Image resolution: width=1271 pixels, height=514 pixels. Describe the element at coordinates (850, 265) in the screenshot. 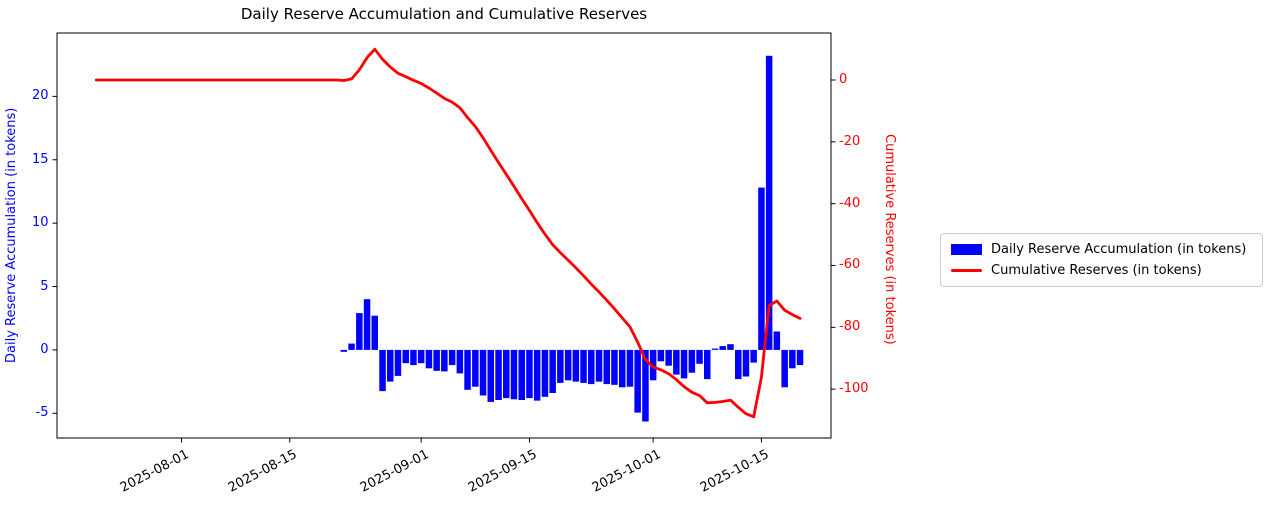

I see `right-tick-label: -60` at that location.